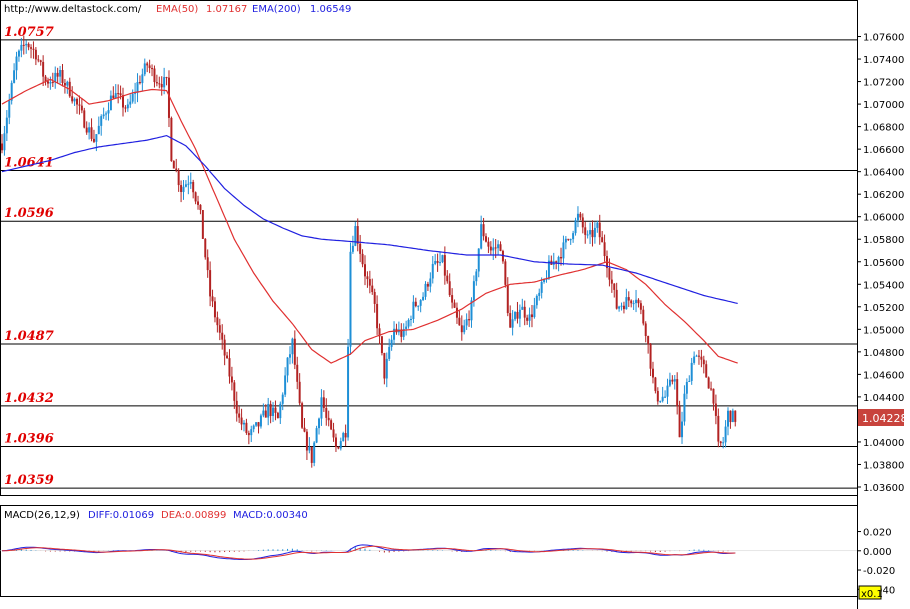  I want to click on price-tick-label: 1.07400, so click(883, 60).